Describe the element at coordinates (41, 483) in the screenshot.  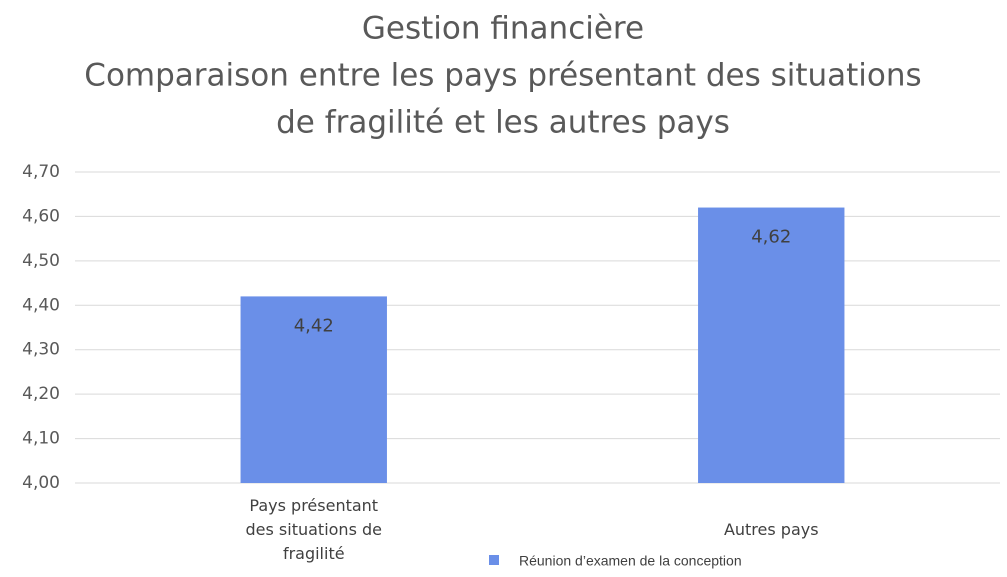
I see `y-tick-label: 4,00` at that location.